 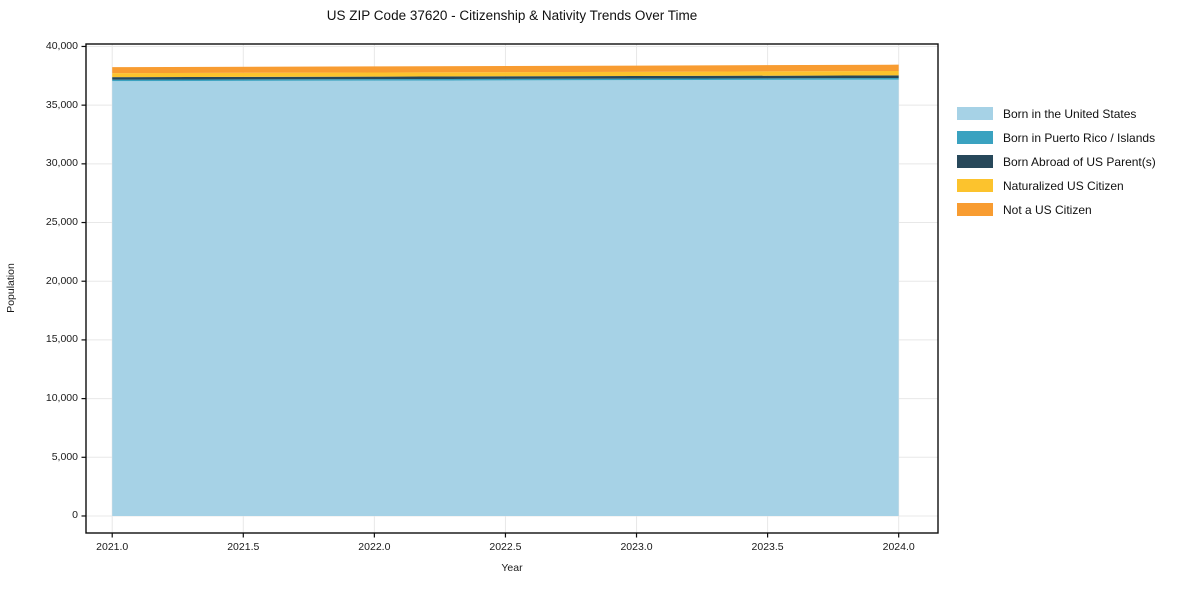 I want to click on y-tick-label: 5,000, so click(x=64, y=456).